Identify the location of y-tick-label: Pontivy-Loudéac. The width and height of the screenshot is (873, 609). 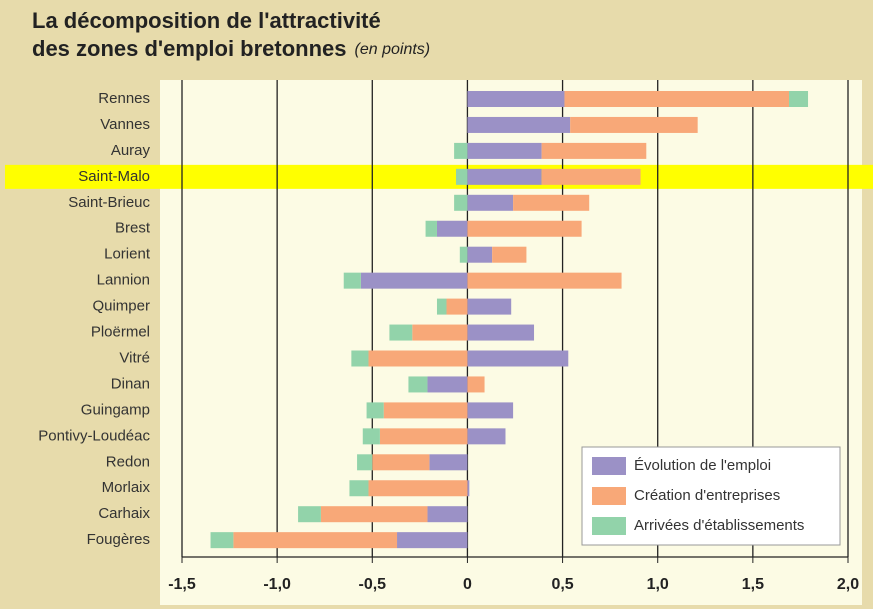
(94, 435).